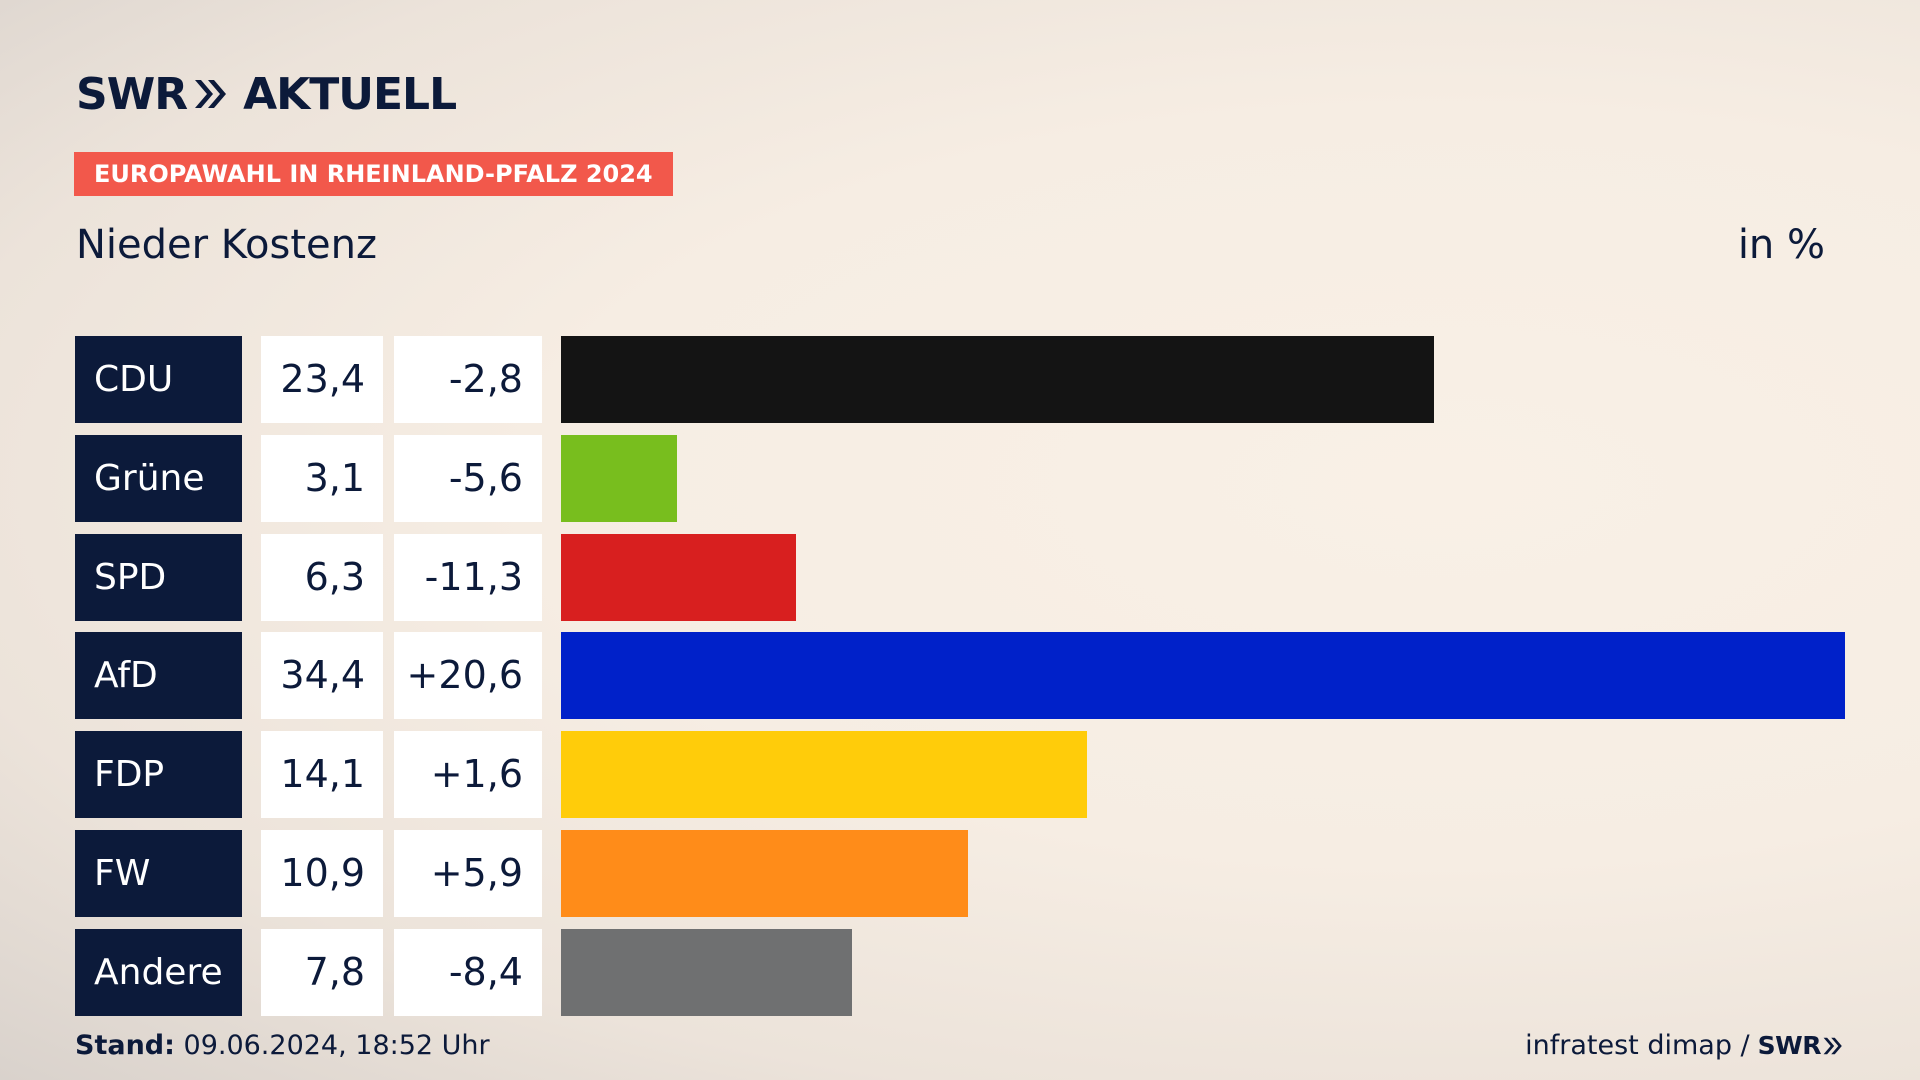  What do you see at coordinates (468, 379) in the screenshot?
I see `party-change: -2,8` at bounding box center [468, 379].